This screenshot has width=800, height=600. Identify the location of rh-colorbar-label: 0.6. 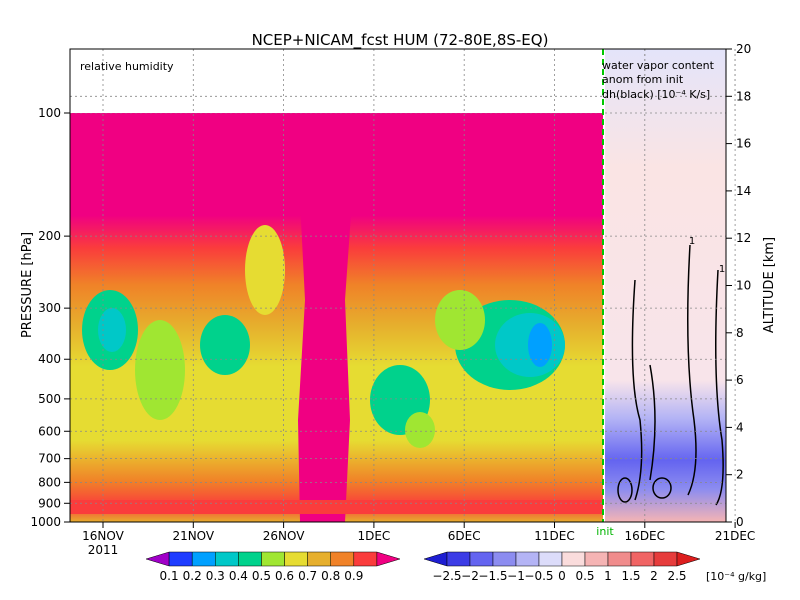
(284, 576).